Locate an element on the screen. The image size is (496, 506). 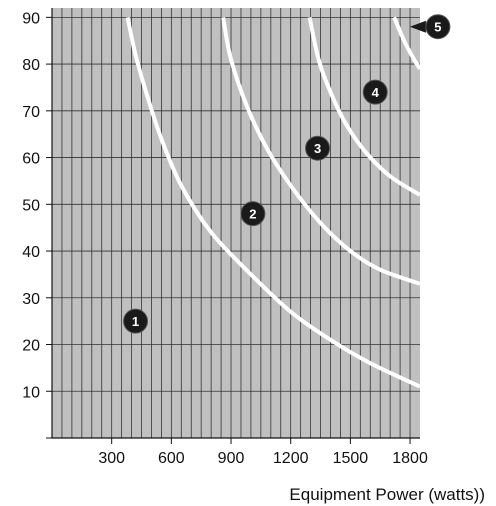
x-tick-label: 1200 is located at coordinates (291, 458).